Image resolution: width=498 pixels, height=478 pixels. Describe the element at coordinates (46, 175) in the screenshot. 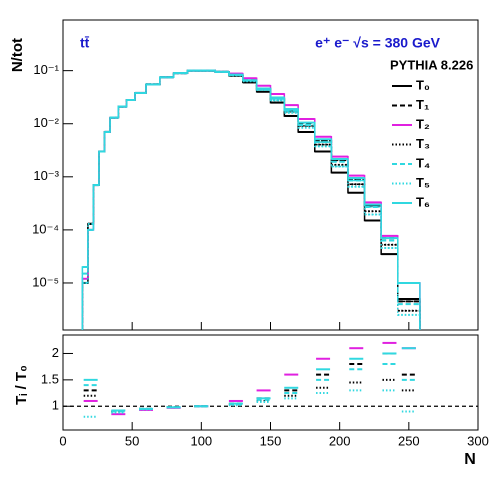

I see `y-tick-label: 10⁻³` at that location.